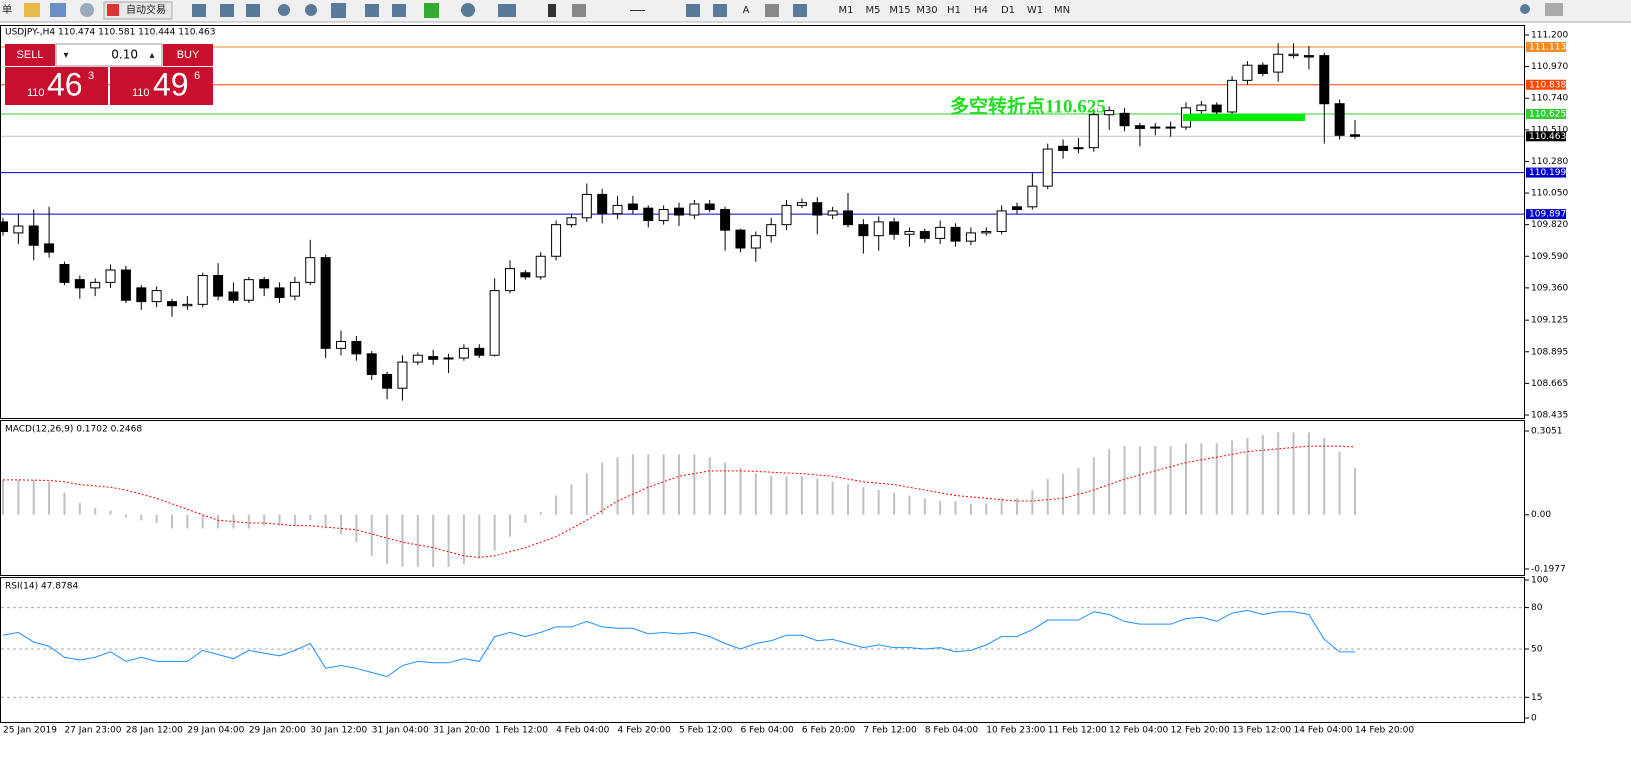 The height and width of the screenshot is (772, 1631). I want to click on buy-pips: 49, so click(171, 84).